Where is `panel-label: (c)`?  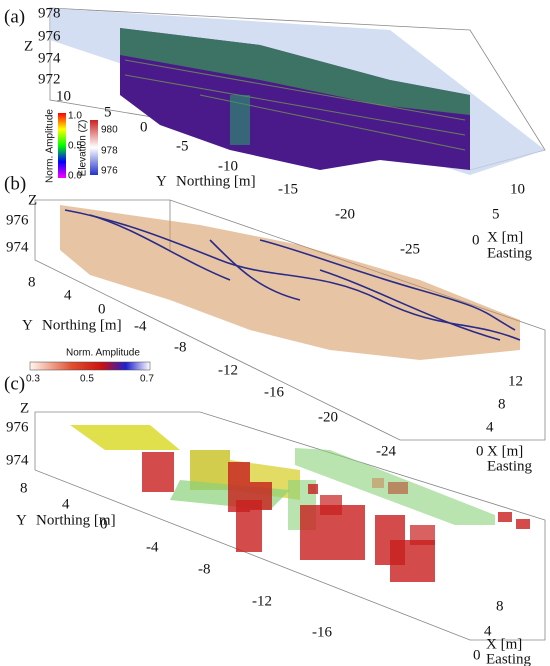
panel-label: (c) is located at coordinates (14, 383).